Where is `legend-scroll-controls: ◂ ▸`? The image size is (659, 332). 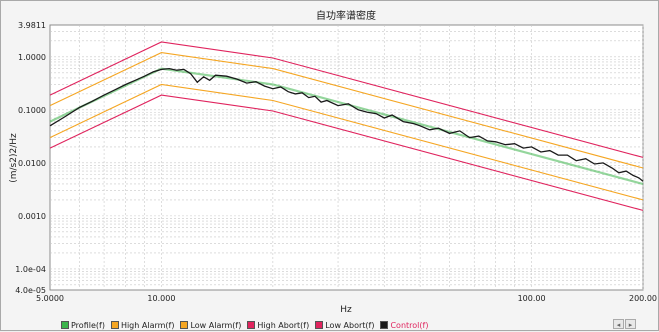 legend-scroll-controls: ◂ ▸ is located at coordinates (624, 324).